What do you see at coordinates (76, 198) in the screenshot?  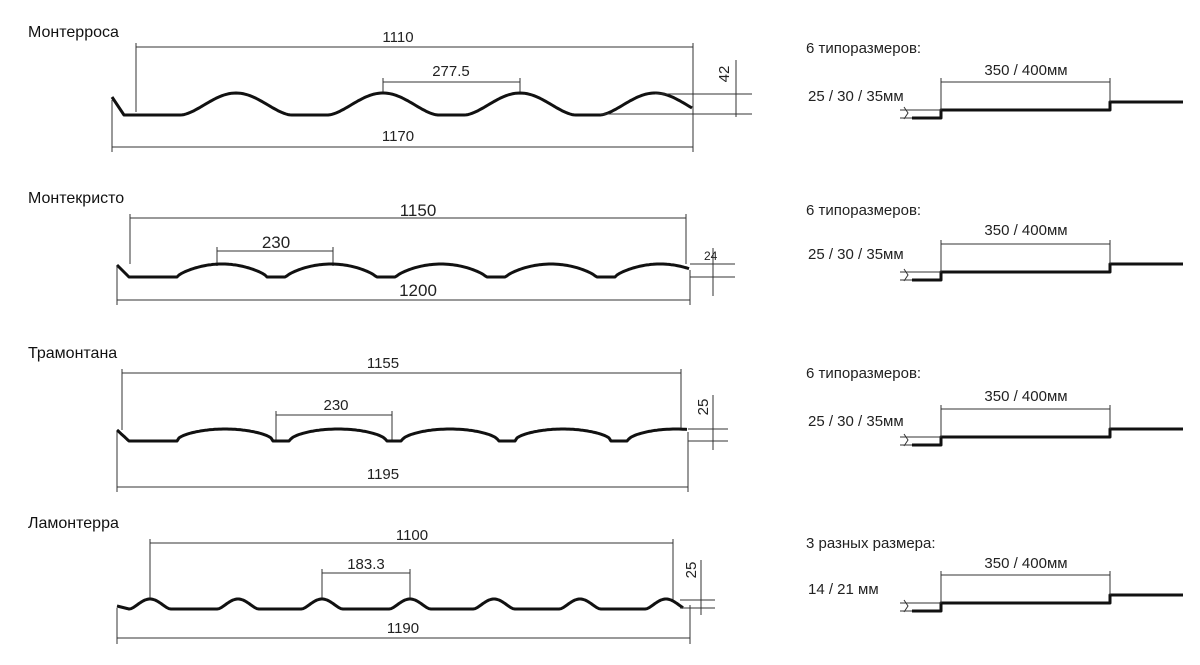 I see `profile-title: Монтекристо` at bounding box center [76, 198].